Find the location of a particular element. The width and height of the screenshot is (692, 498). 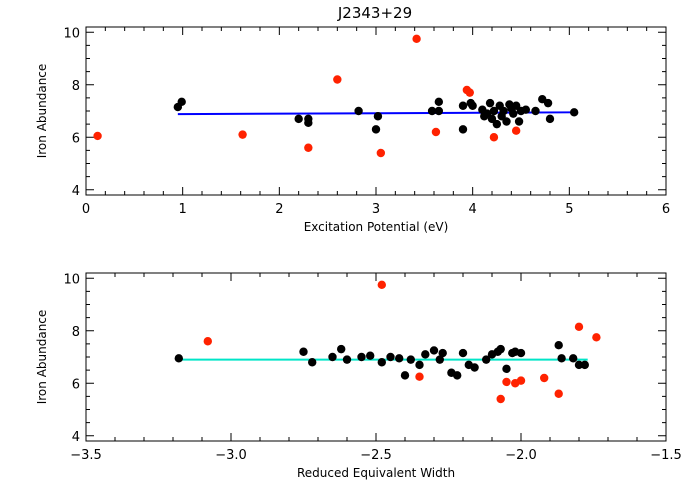

x-axis-label: Reduced Equivalent Width is located at coordinates (376, 473).